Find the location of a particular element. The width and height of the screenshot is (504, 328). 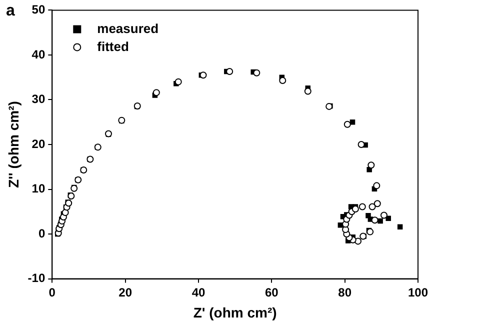

y-tick-label: 50 is located at coordinates (39, 9).